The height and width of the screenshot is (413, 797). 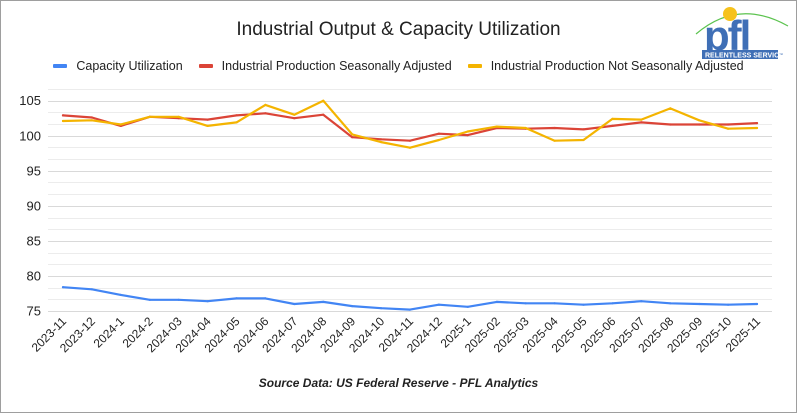 I want to click on legend-swatch-ip-not-seasonally-adjusted, so click(x=474, y=66).